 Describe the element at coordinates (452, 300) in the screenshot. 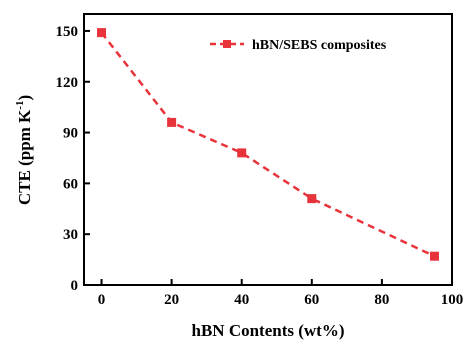

I see `x-tick-label-100: 100` at that location.